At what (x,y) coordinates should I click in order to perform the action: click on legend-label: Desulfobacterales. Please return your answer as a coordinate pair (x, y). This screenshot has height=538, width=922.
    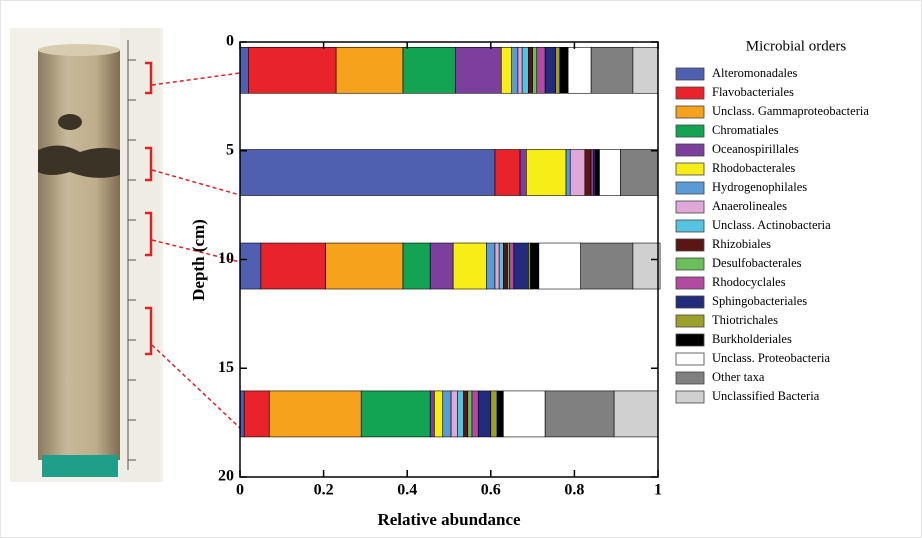
    Looking at the image, I should click on (757, 263).